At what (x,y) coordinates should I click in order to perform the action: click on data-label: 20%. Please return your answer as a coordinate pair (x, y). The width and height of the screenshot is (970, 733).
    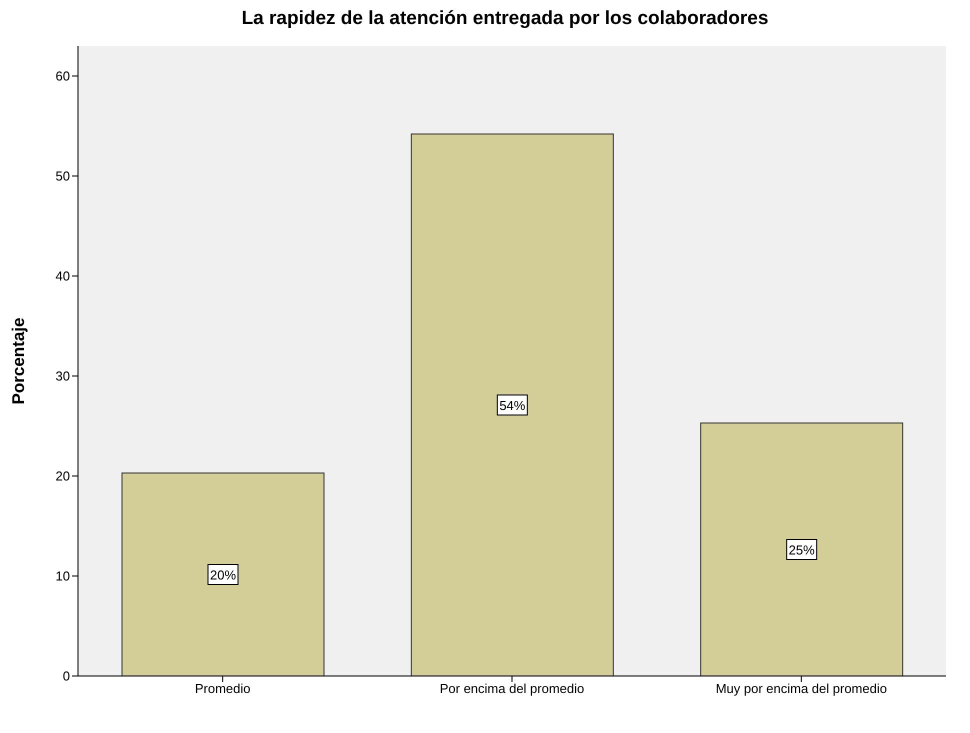
    Looking at the image, I should click on (223, 575).